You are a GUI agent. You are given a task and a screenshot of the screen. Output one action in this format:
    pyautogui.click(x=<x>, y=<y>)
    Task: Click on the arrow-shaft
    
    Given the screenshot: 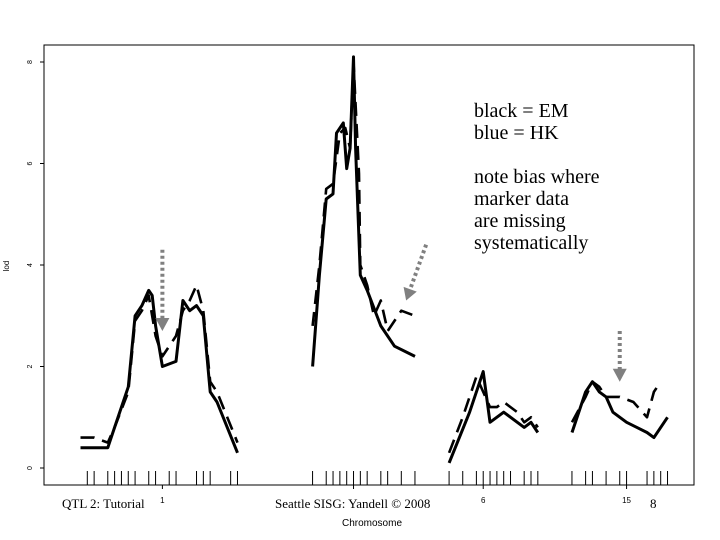 What is the action you would take?
    pyautogui.click(x=418, y=267)
    